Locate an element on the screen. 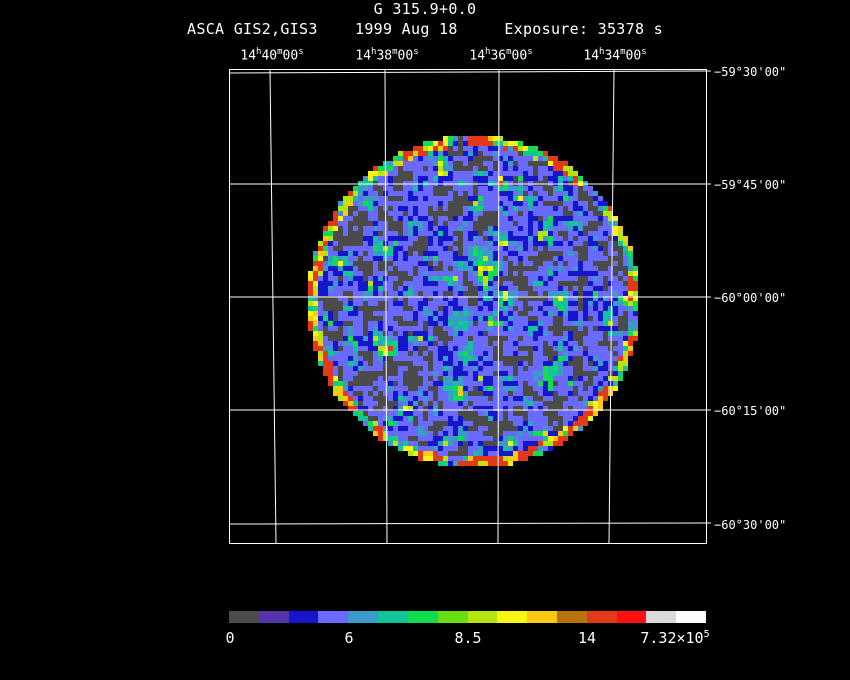 The width and height of the screenshot is (850, 680). ra-label-3: 14h36m00s is located at coordinates (501, 55).